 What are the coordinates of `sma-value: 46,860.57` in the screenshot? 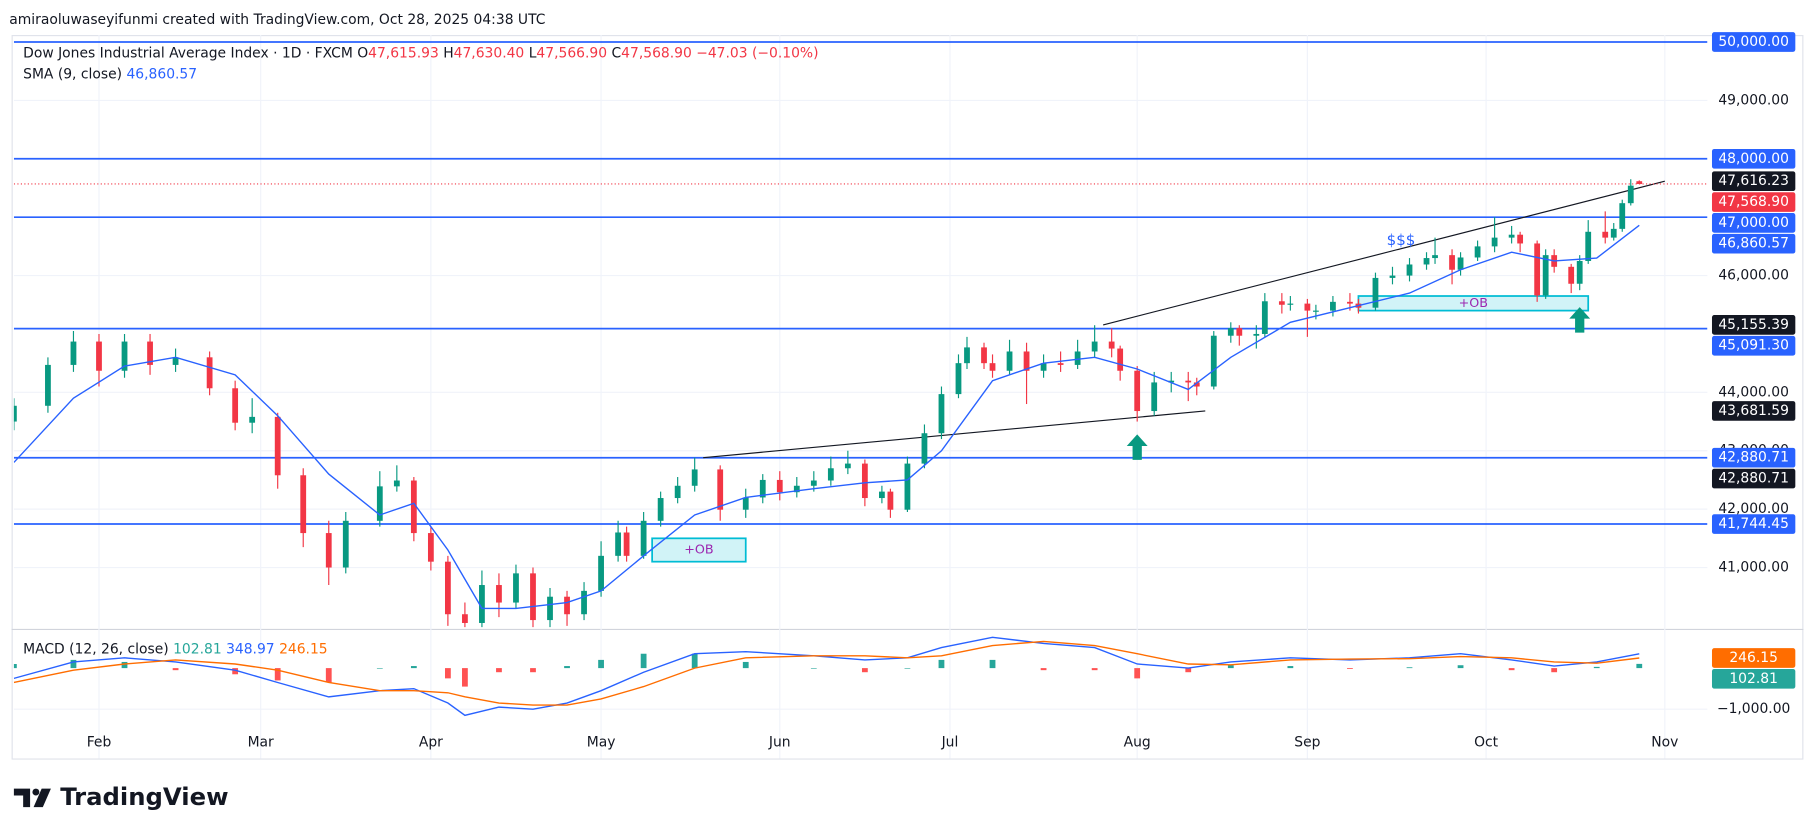 It's located at (161, 74).